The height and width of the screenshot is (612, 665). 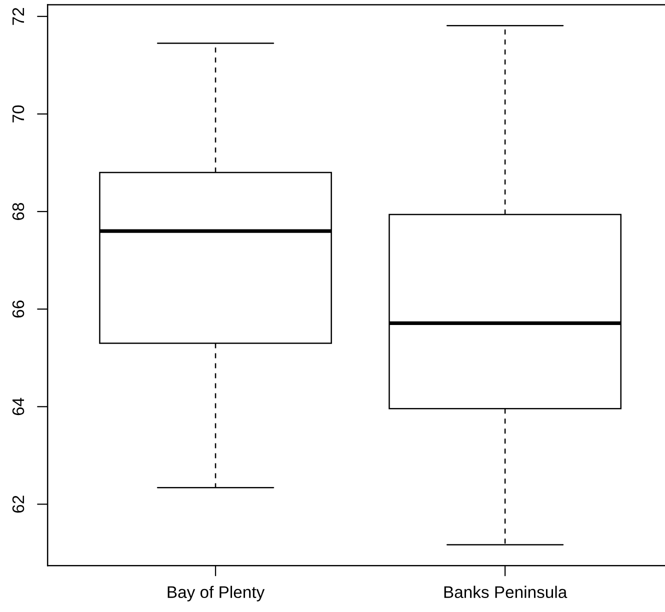 What do you see at coordinates (506, 592) in the screenshot?
I see `x-tick-label: Banks Peninsula` at bounding box center [506, 592].